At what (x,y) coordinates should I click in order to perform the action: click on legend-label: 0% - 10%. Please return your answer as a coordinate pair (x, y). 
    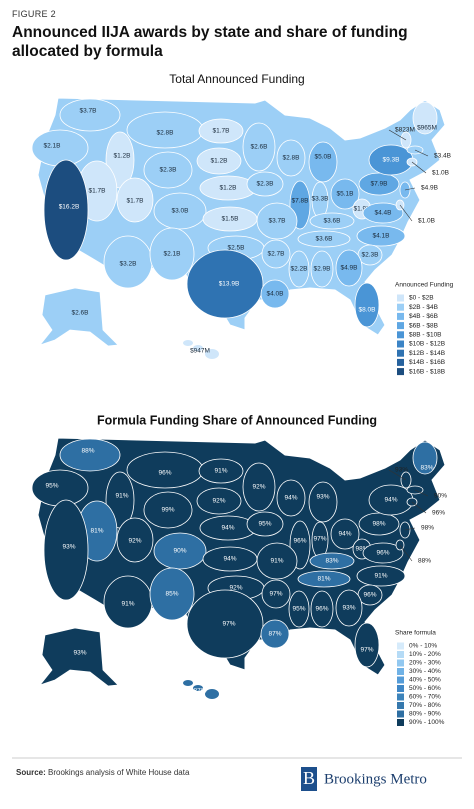
    Looking at the image, I should click on (423, 646).